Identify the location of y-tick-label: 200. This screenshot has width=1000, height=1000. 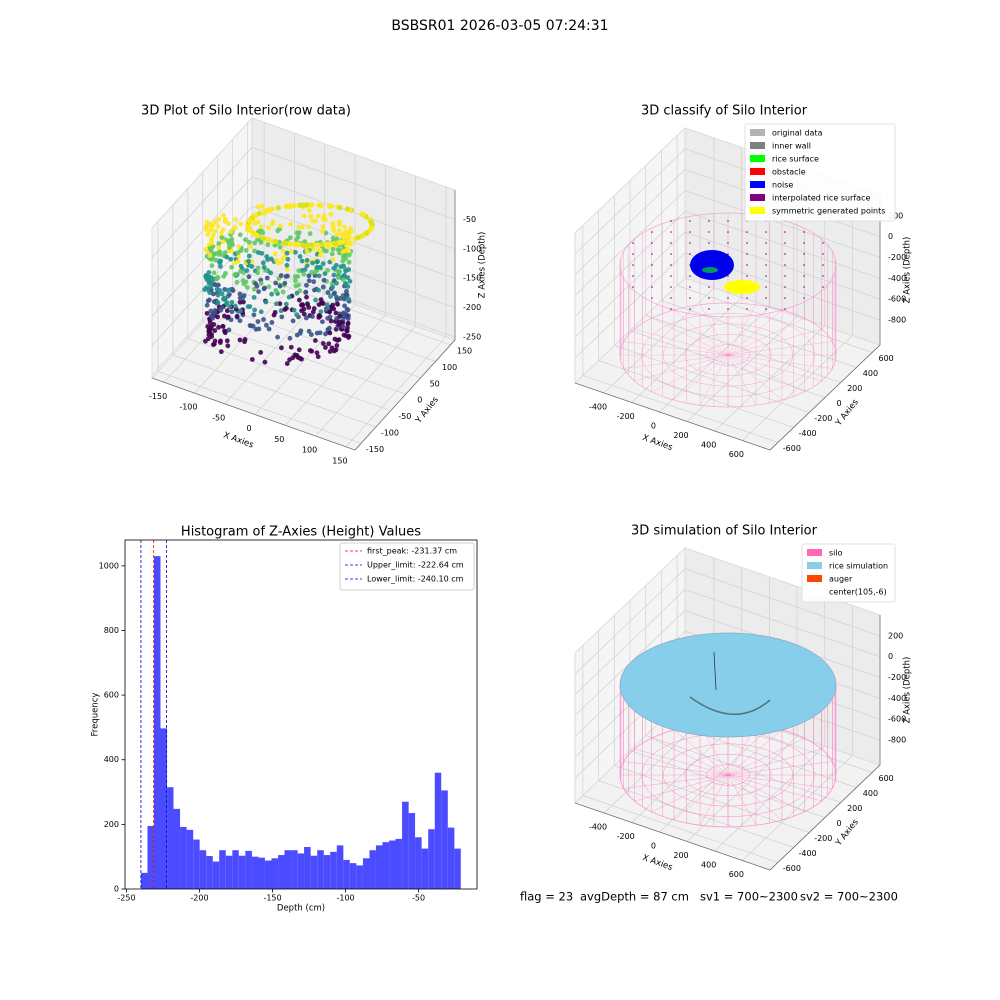
(111, 824).